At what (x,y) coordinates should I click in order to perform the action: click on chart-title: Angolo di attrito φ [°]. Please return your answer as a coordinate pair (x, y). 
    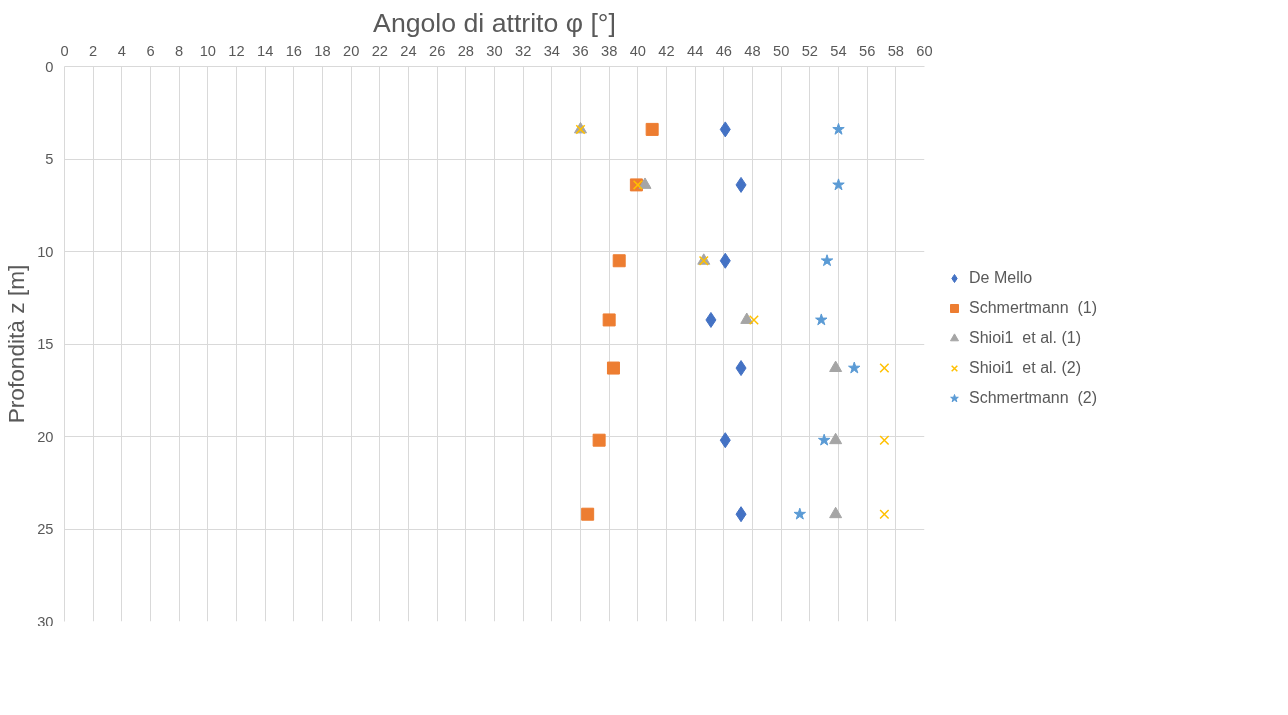
    Looking at the image, I should click on (494, 22).